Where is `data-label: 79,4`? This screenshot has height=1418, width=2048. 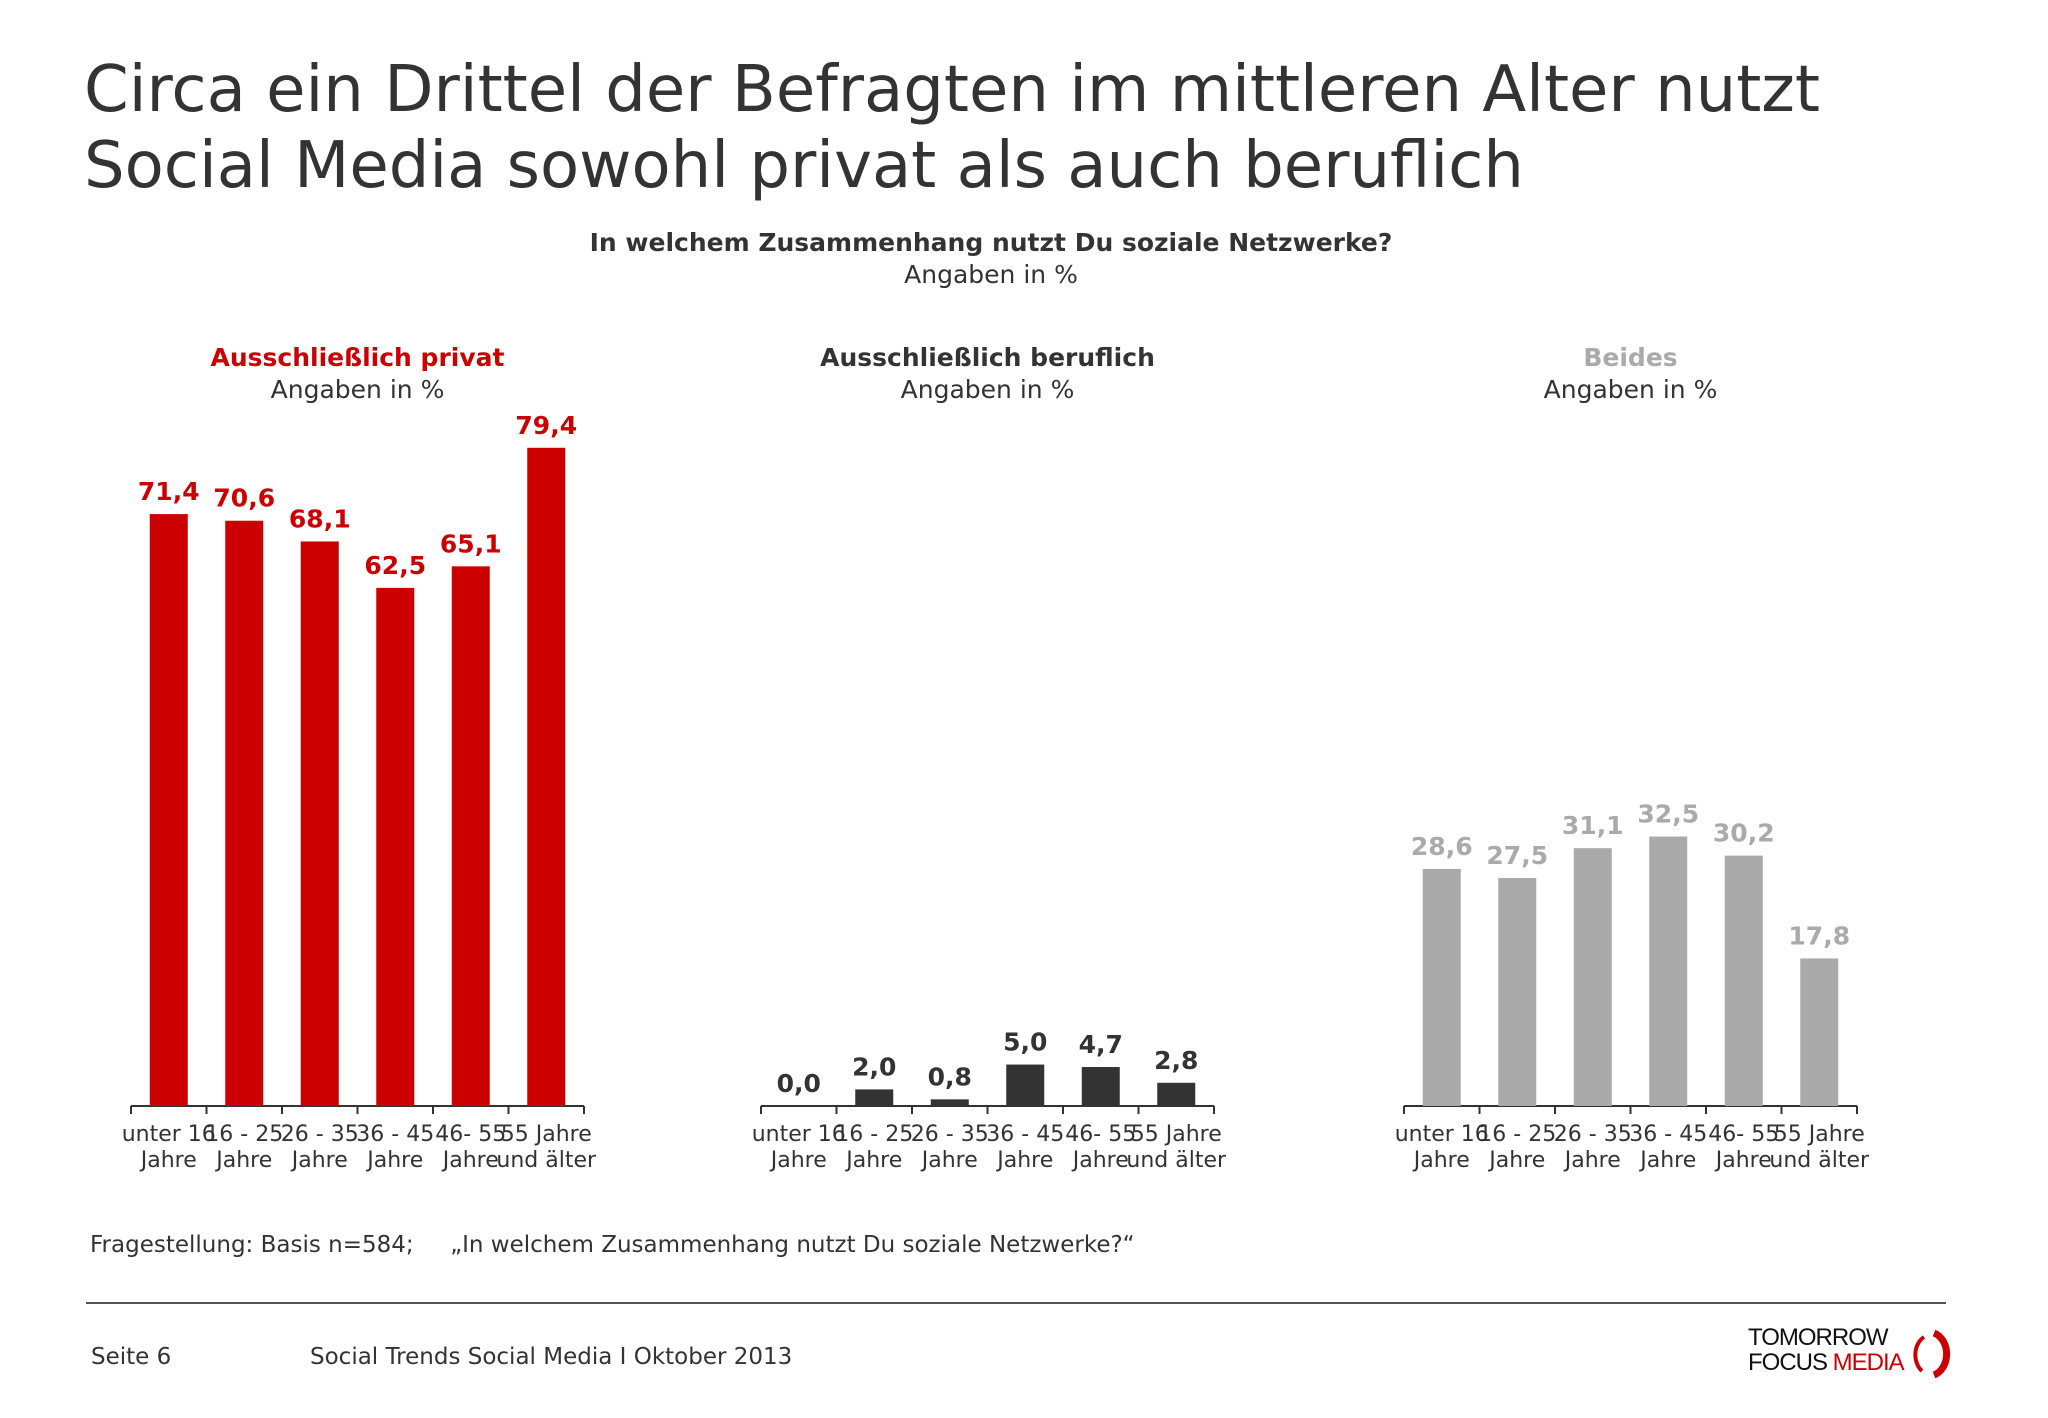 data-label: 79,4 is located at coordinates (546, 425).